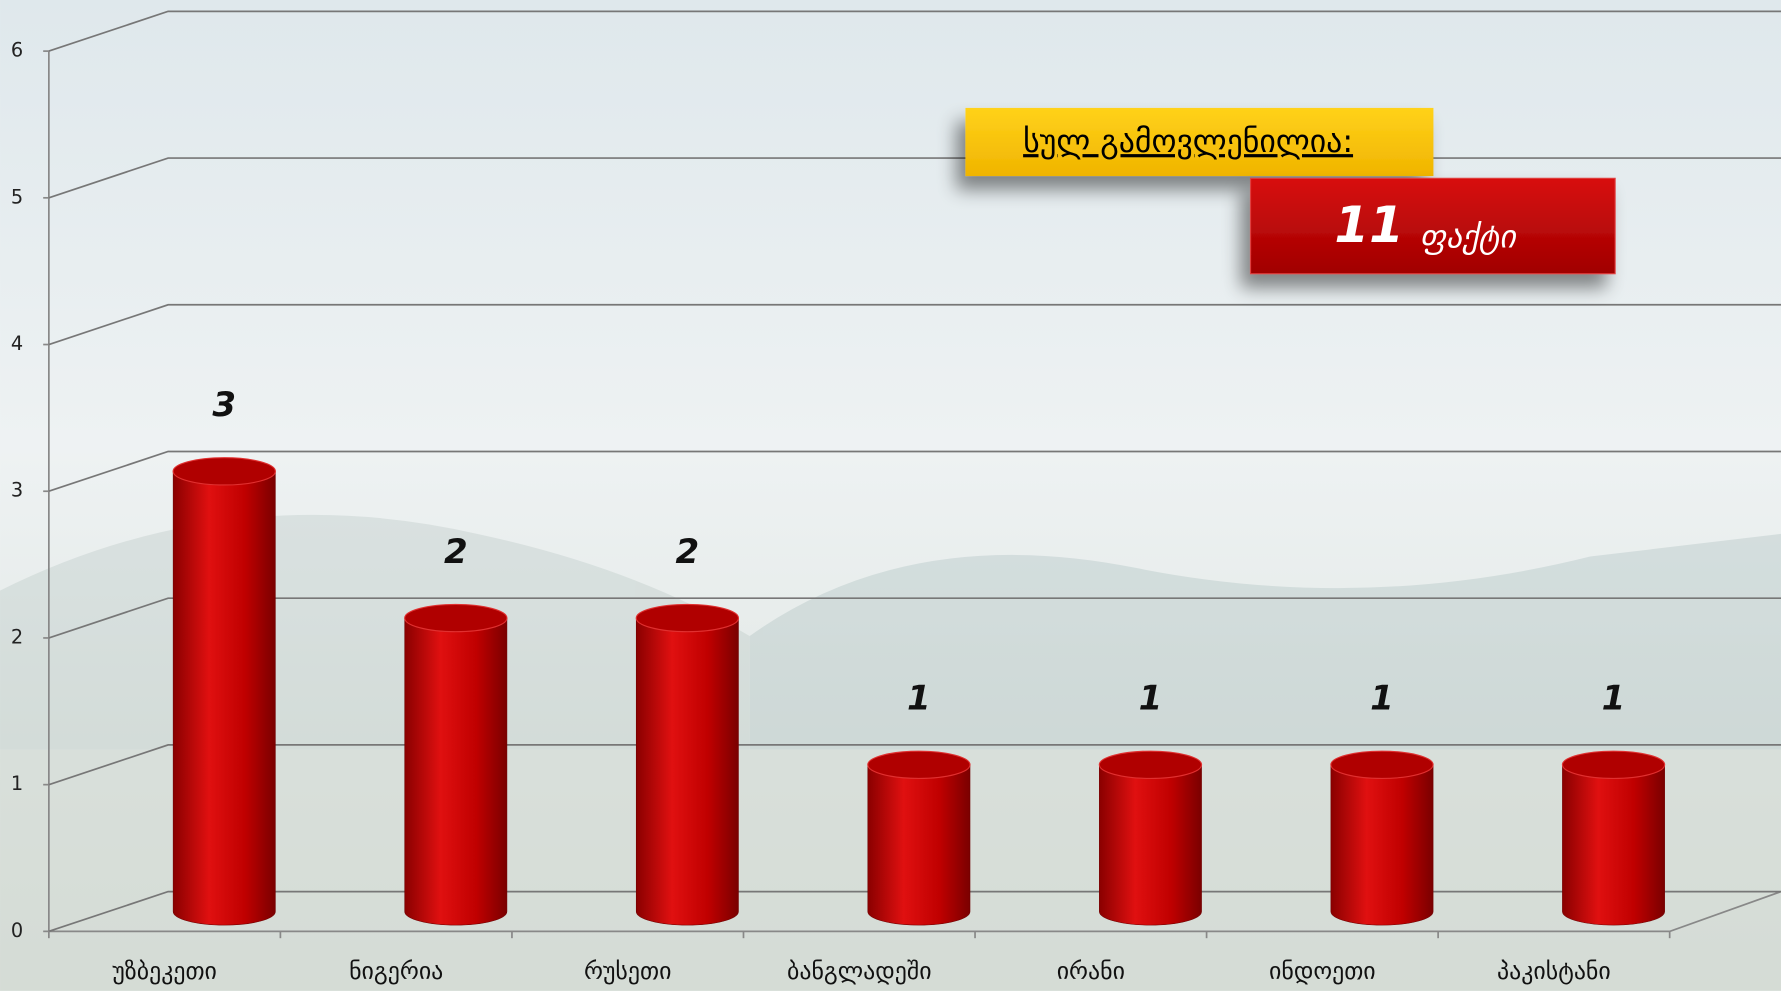 This screenshot has height=991, width=1781. Describe the element at coordinates (17, 343) in the screenshot. I see `y-tick-label: 4` at that location.